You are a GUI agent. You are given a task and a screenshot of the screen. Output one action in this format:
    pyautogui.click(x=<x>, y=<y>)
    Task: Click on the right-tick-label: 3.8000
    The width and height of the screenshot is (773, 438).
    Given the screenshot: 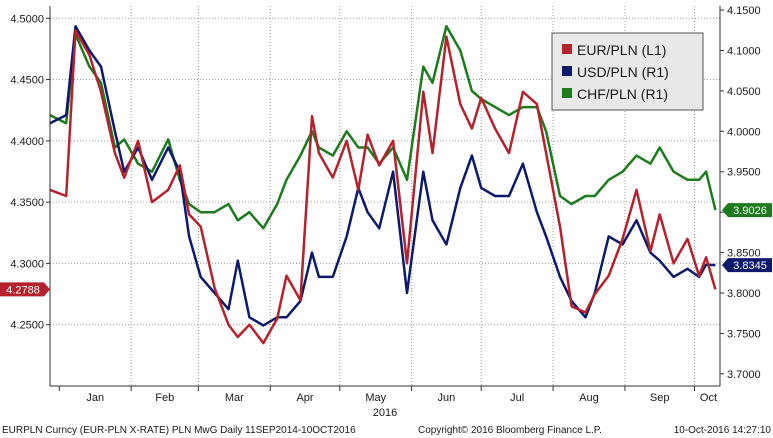 What is the action you would take?
    pyautogui.click(x=744, y=294)
    